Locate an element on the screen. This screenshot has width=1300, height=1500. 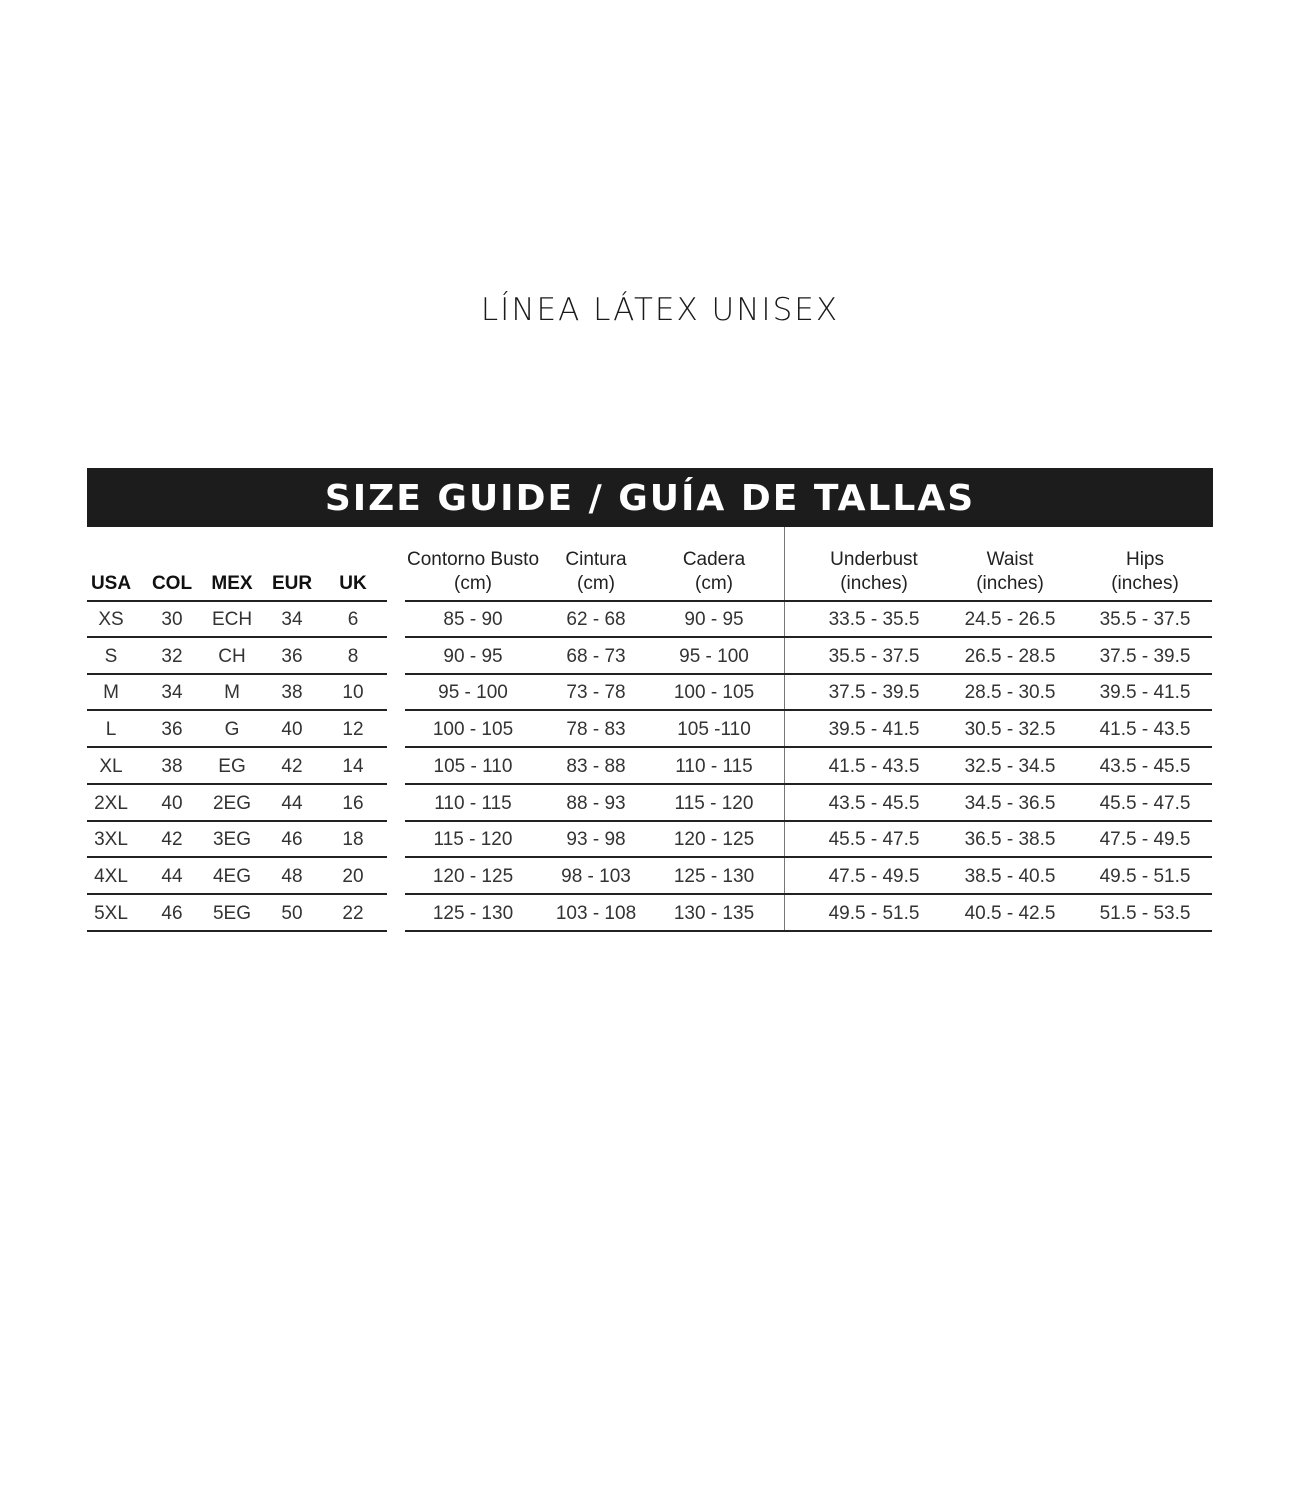
table-cell: 115 - 120 is located at coordinates (473, 840).